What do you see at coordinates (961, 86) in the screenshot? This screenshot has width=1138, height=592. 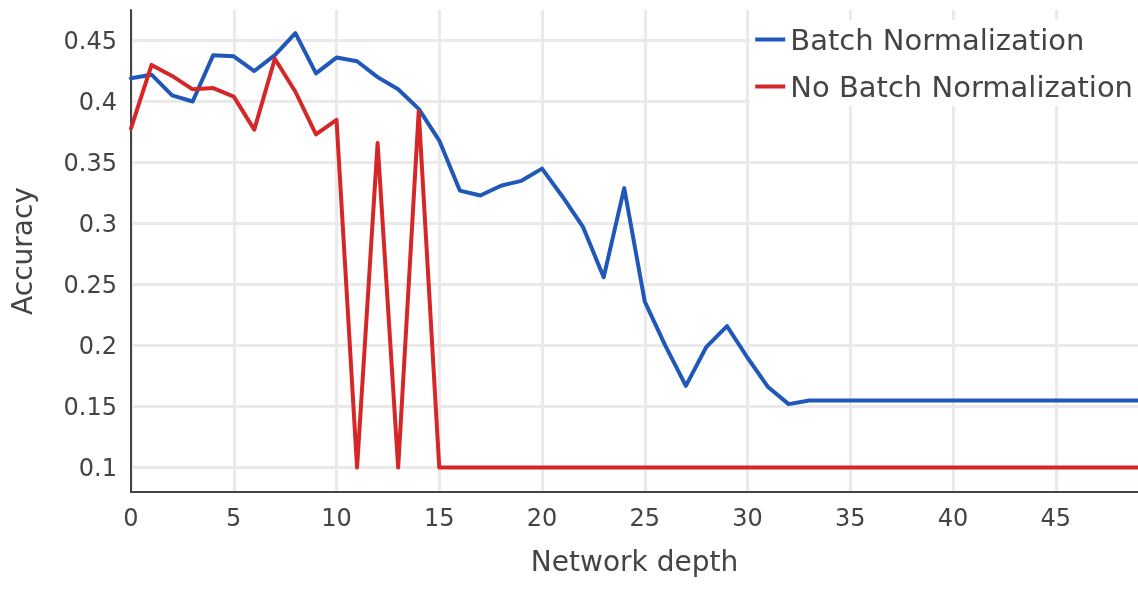 I see `legend-label: No Batch Normalization` at bounding box center [961, 86].